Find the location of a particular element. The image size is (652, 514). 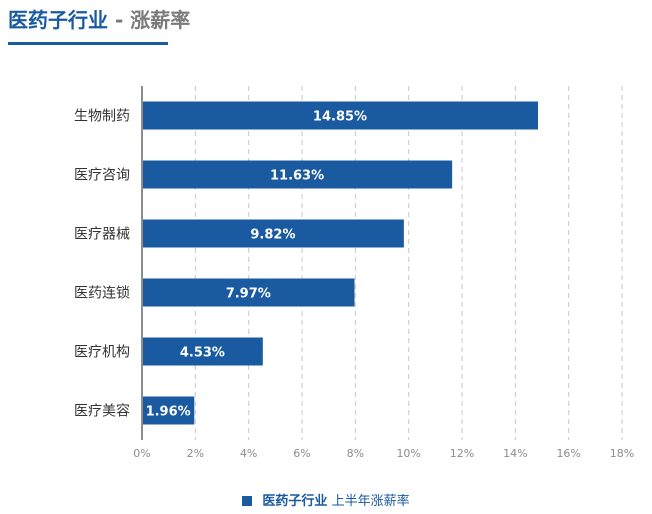

x-tick-label: 10% is located at coordinates (408, 453).